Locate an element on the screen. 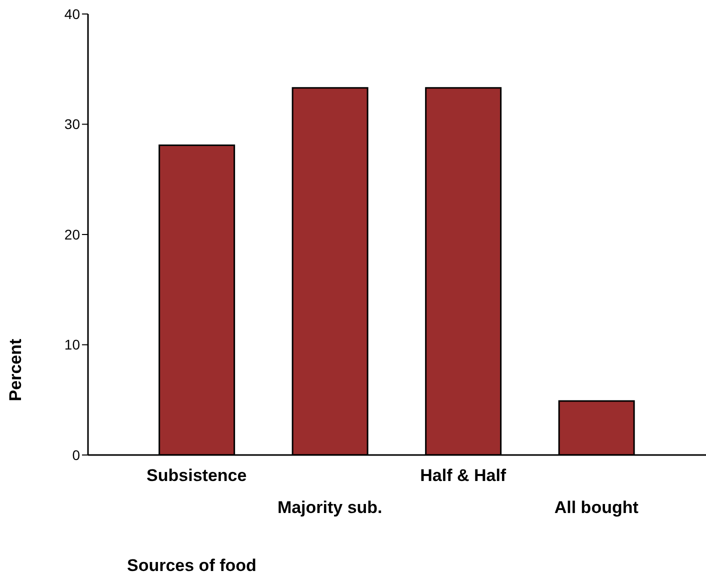 The image size is (706, 580). y-tick-label: 0 is located at coordinates (76, 454).